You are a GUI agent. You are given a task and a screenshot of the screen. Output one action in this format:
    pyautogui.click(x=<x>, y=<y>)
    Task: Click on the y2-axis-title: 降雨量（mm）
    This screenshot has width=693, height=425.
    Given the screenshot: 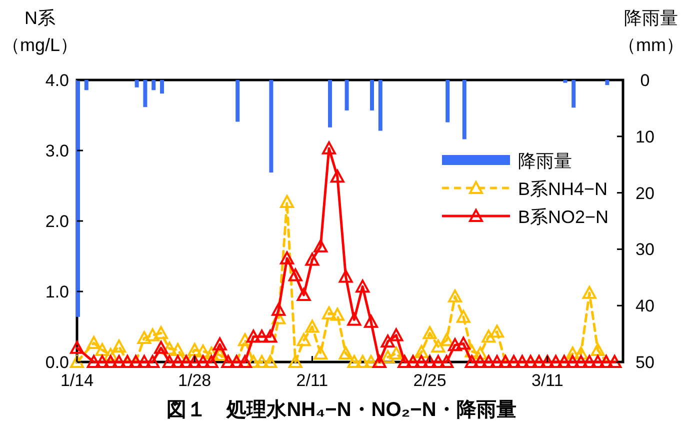 What is the action you would take?
    pyautogui.click(x=651, y=31)
    